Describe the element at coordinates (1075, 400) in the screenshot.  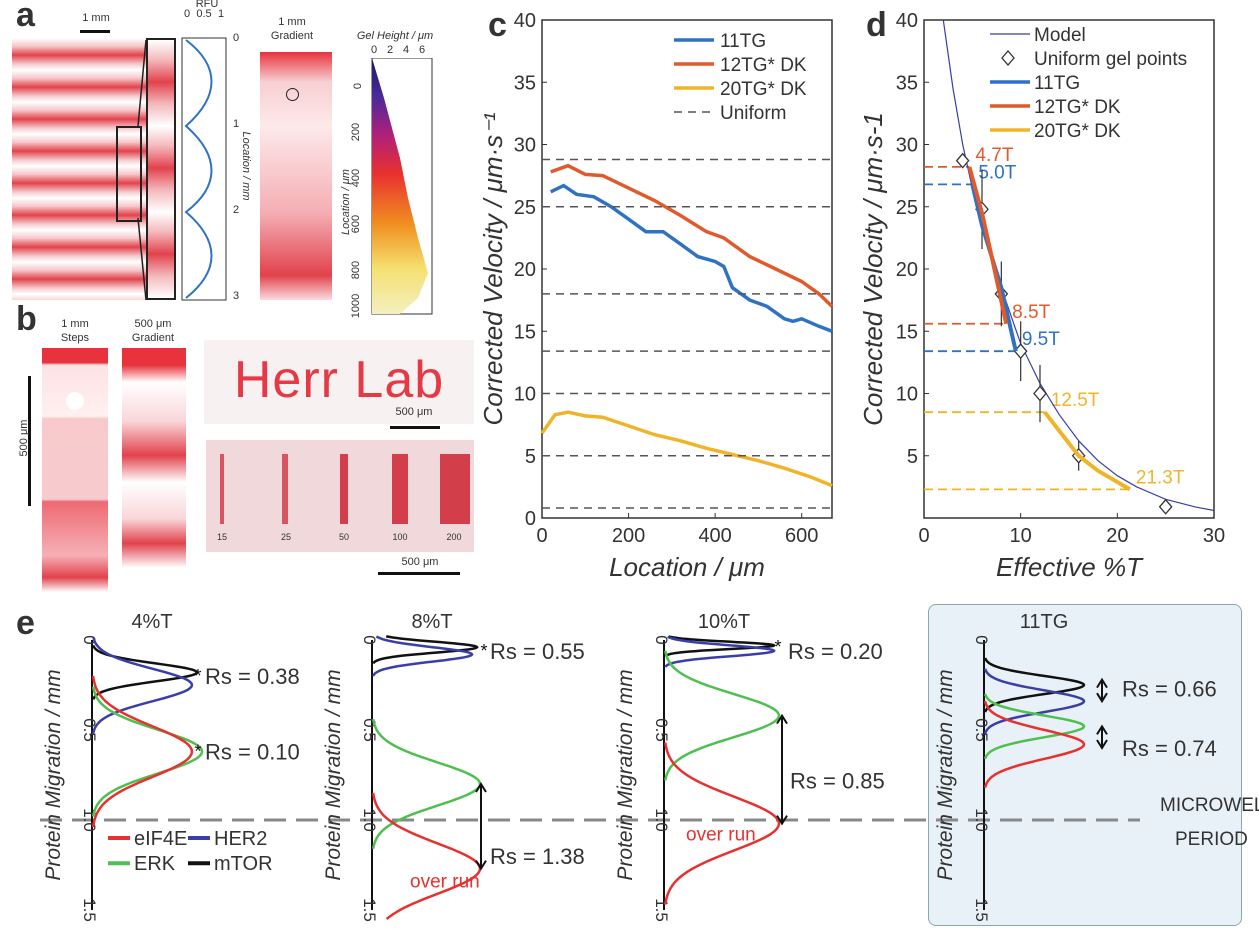
I see `annotation-label: 12.5T` at that location.